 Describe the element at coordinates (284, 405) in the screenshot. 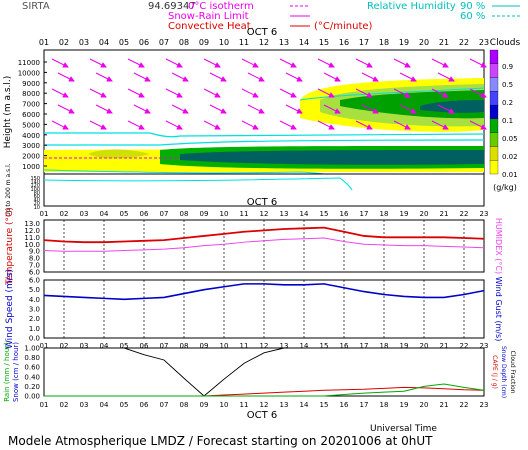

I see `bottom-hour-label: 13` at that location.